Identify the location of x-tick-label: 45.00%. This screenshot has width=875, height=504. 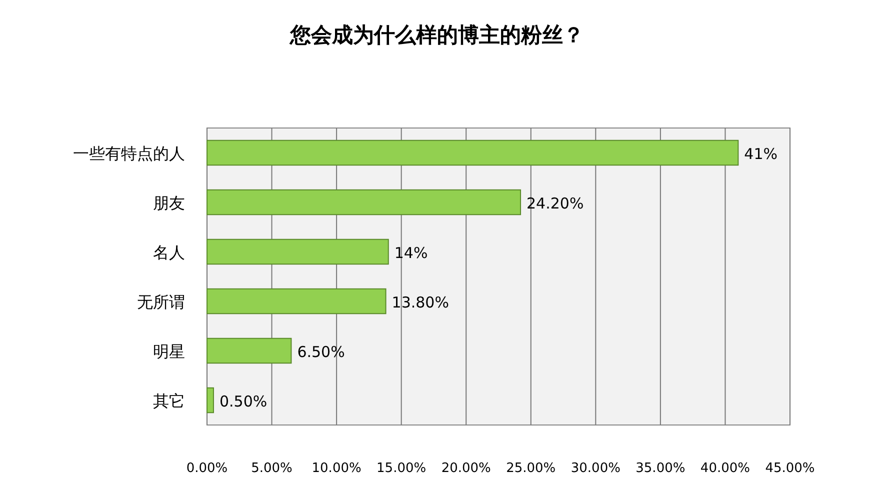
(790, 468).